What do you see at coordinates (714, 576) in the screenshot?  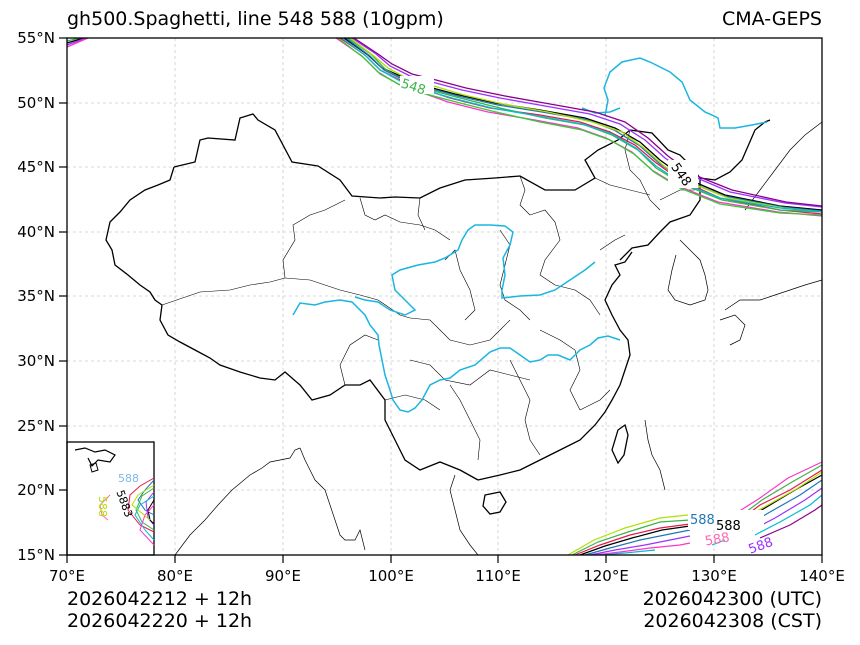 I see `svg-text: 130°E` at bounding box center [714, 576].